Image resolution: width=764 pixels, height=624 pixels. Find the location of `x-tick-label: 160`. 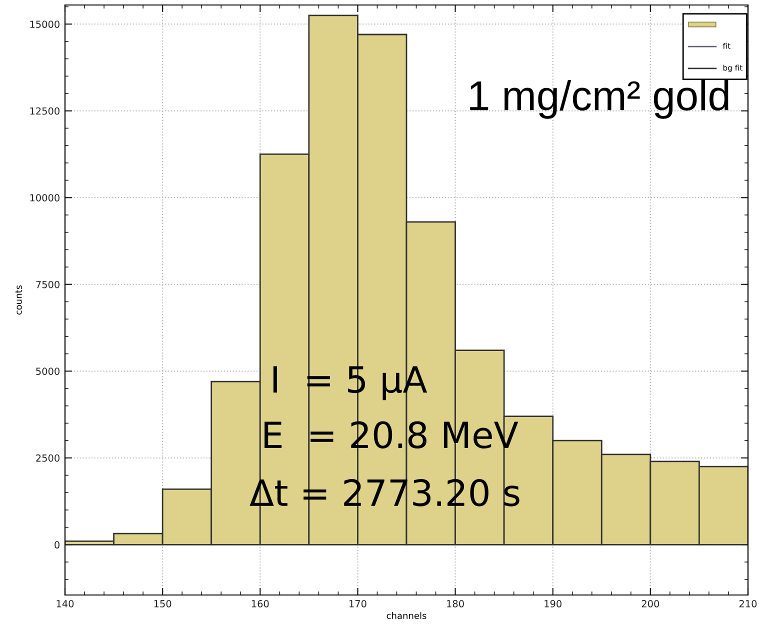

x-tick-label: 160 is located at coordinates (260, 604).